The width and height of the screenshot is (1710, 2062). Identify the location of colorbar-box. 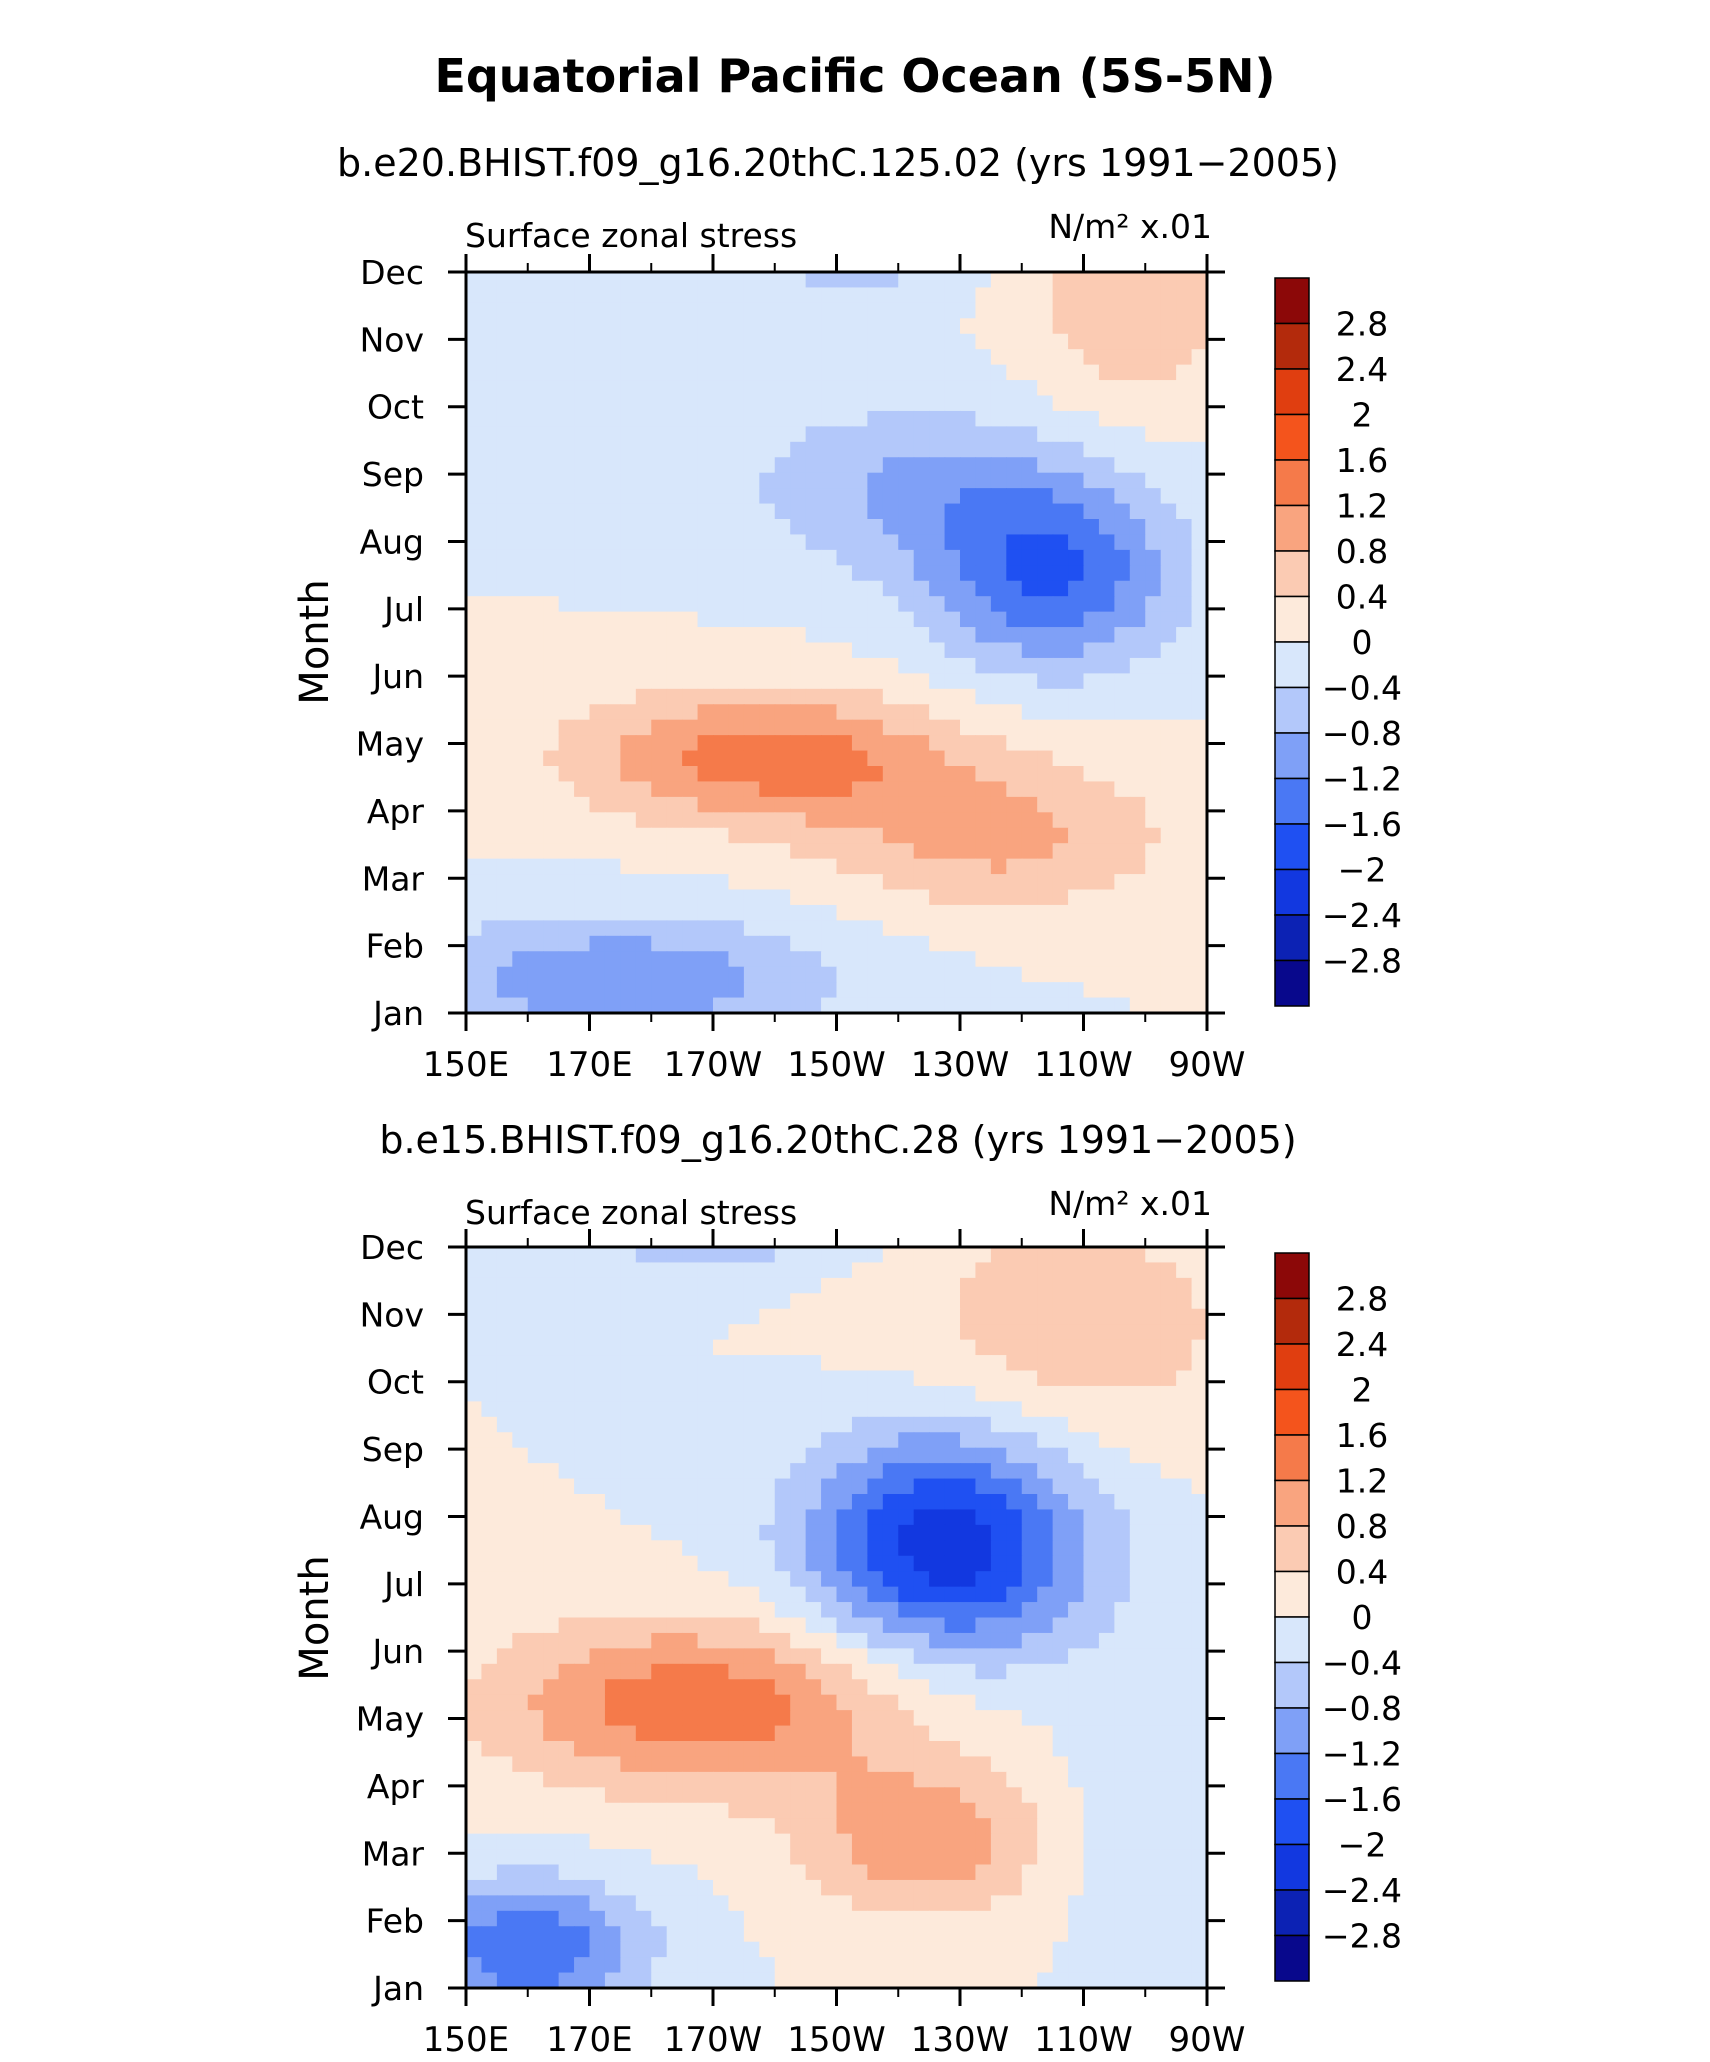
(1292, 665).